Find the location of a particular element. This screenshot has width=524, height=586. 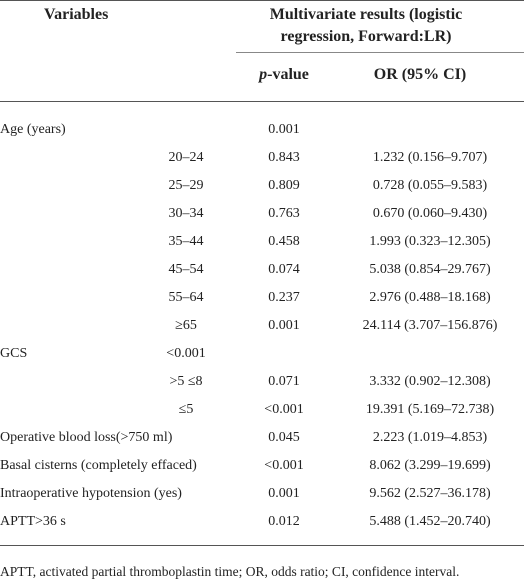

p-value: 0.763 is located at coordinates (284, 213).